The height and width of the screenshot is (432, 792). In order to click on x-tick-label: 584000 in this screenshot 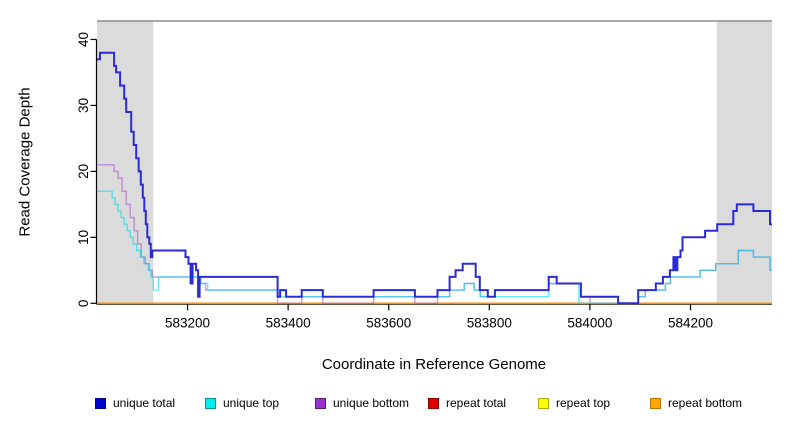, I will do `click(589, 322)`.